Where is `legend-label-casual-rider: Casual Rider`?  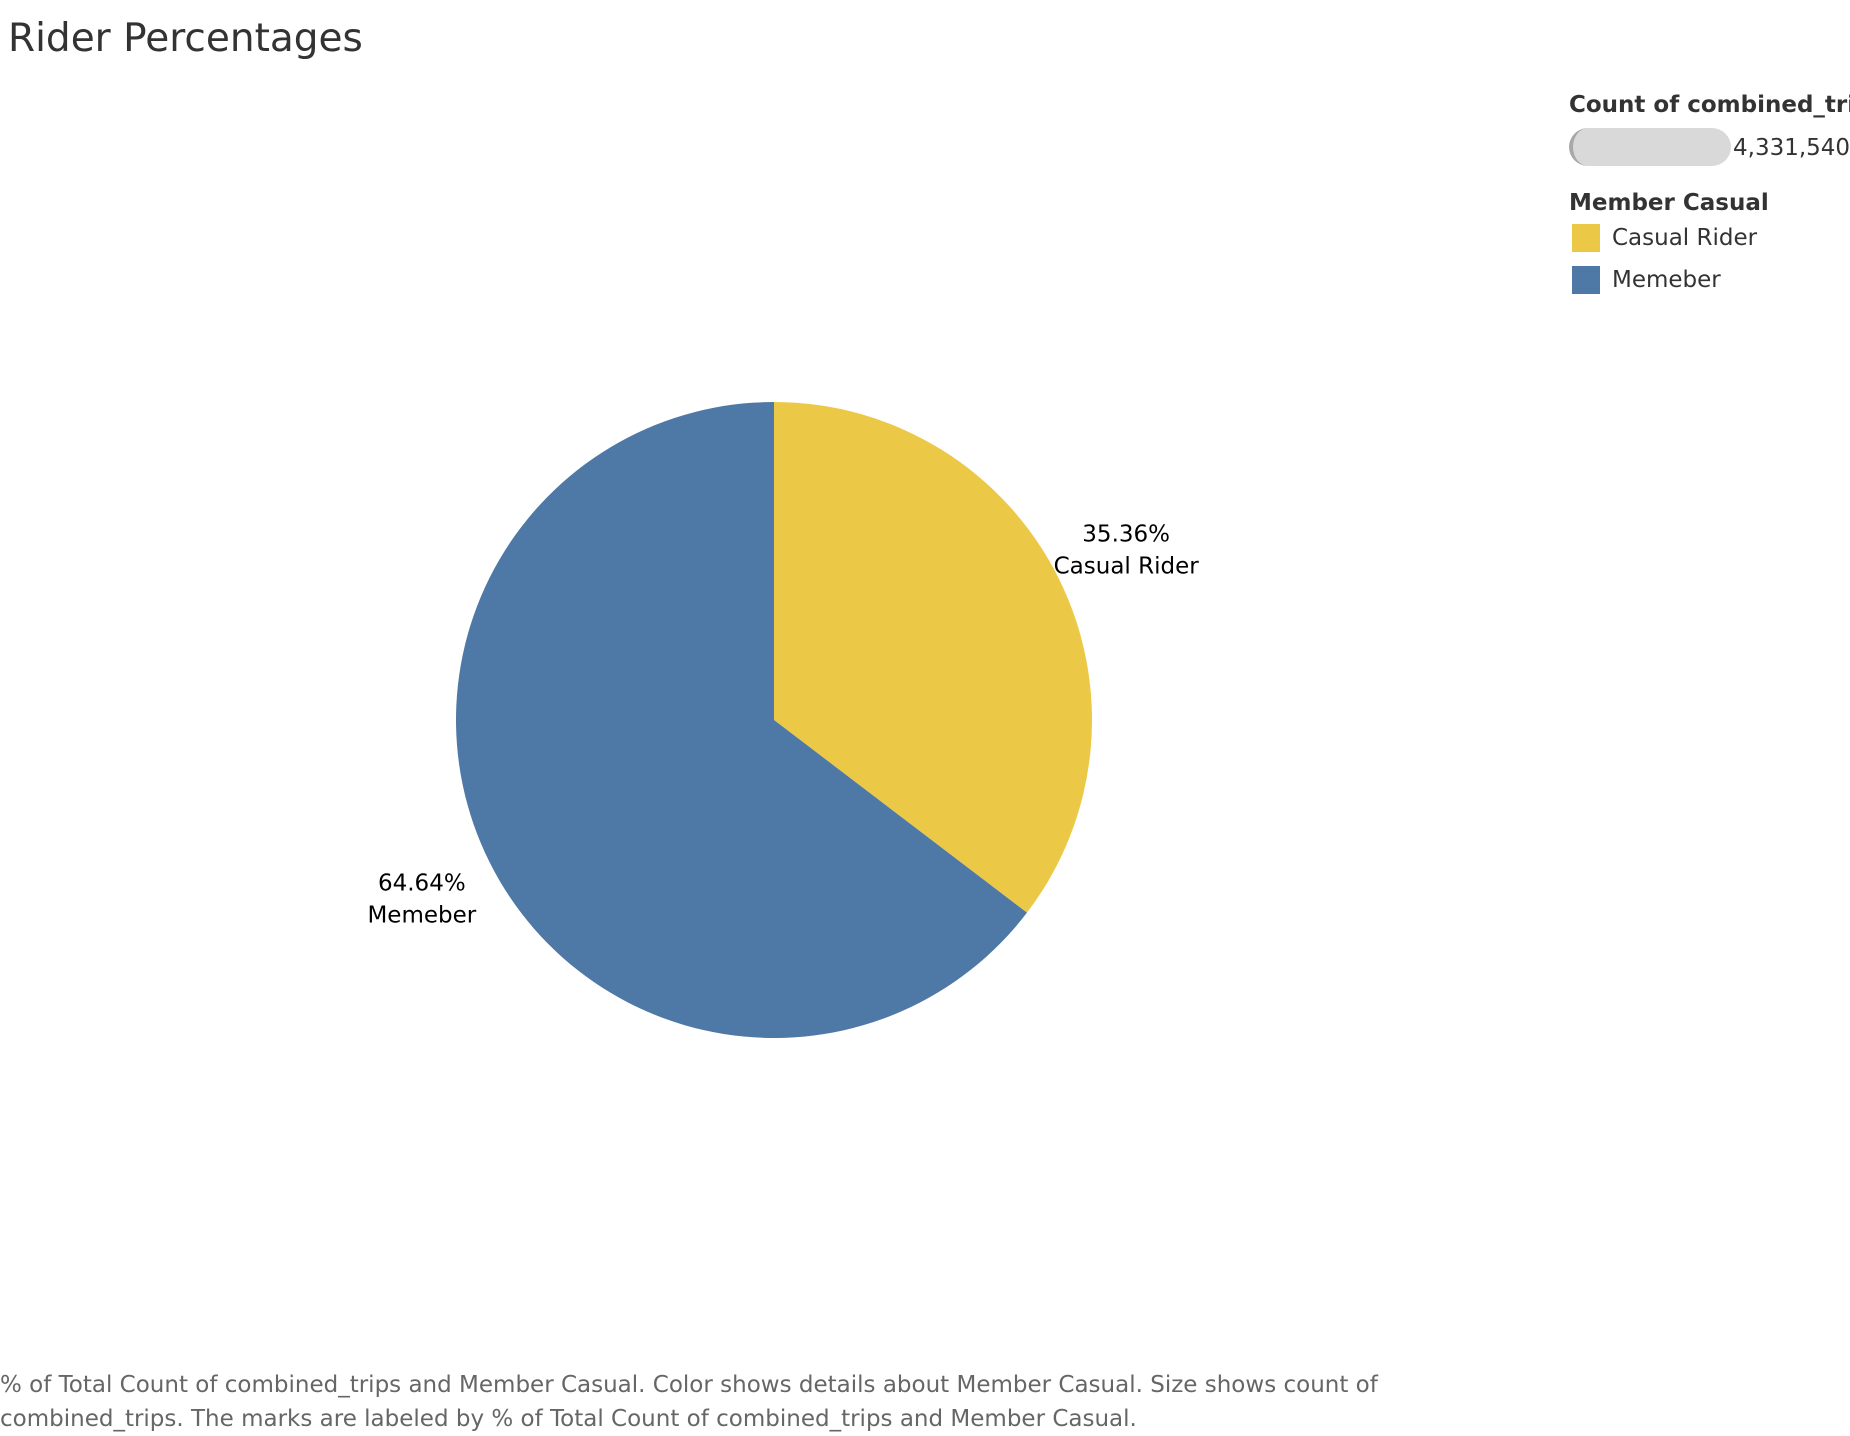 legend-label-casual-rider: Casual Rider is located at coordinates (1685, 238).